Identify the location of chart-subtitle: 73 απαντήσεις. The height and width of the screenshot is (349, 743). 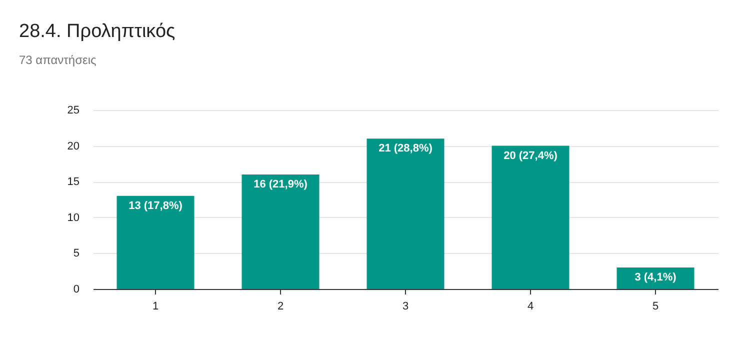
(57, 60).